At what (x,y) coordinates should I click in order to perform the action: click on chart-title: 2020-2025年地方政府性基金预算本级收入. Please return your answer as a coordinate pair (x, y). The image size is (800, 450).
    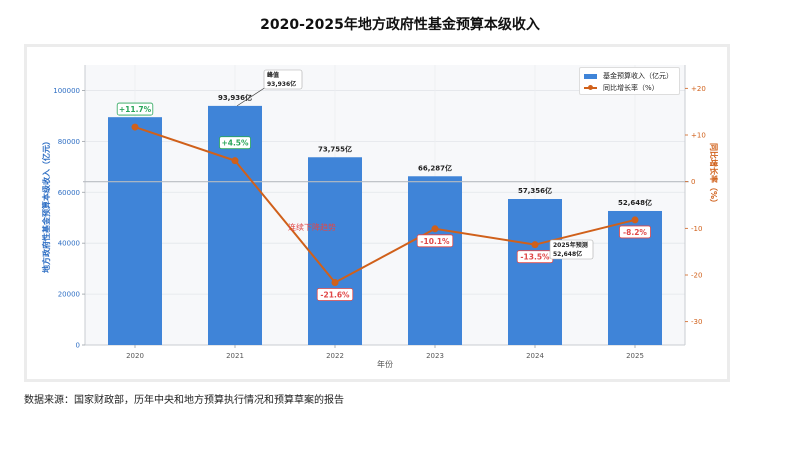
    Looking at the image, I should click on (400, 25).